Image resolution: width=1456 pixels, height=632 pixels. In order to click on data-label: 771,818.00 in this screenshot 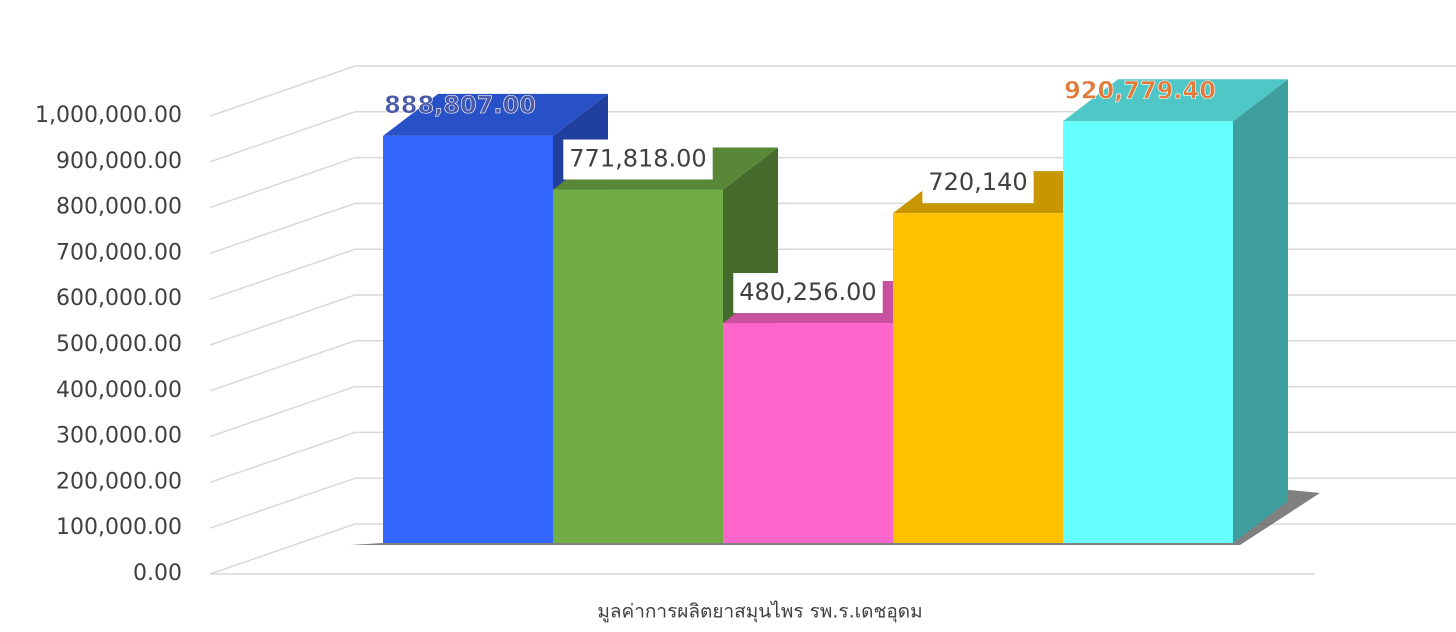, I will do `click(637, 159)`.